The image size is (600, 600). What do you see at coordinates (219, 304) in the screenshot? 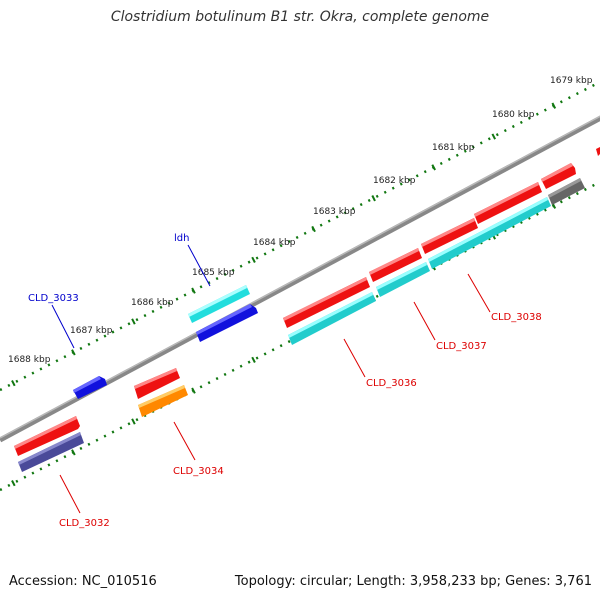
I see `gene-ldh` at bounding box center [219, 304].